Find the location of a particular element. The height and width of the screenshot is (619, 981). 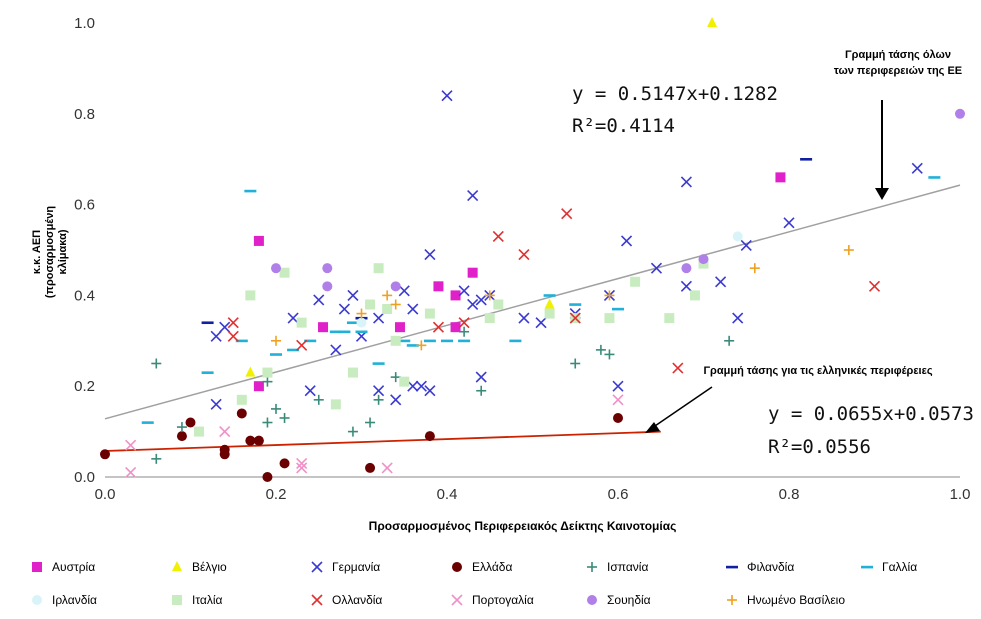

legend-label: Γαλλία is located at coordinates (900, 567).